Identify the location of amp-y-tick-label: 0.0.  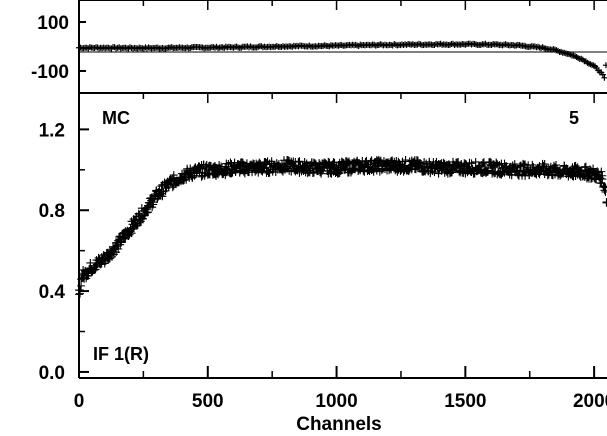
(52, 373).